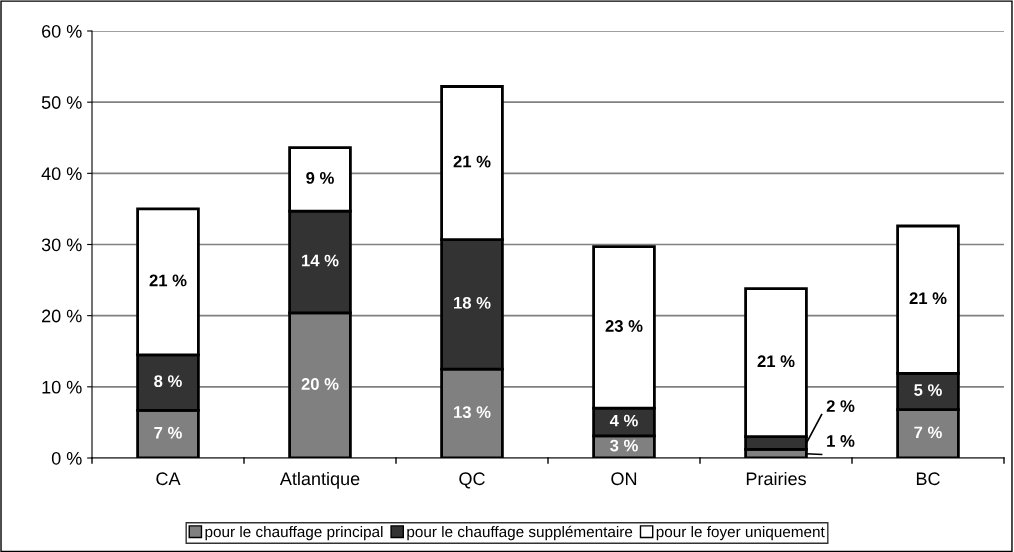 The width and height of the screenshot is (1014, 552). I want to click on y-tick-label: 50 %, so click(61, 102).